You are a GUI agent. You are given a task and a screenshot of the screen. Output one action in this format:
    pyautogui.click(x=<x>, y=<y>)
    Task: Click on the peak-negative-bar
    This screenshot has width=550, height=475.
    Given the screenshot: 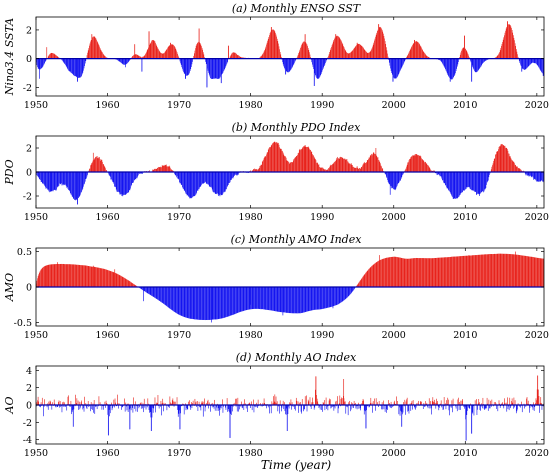 What is the action you would take?
    pyautogui.click(x=125, y=63)
    